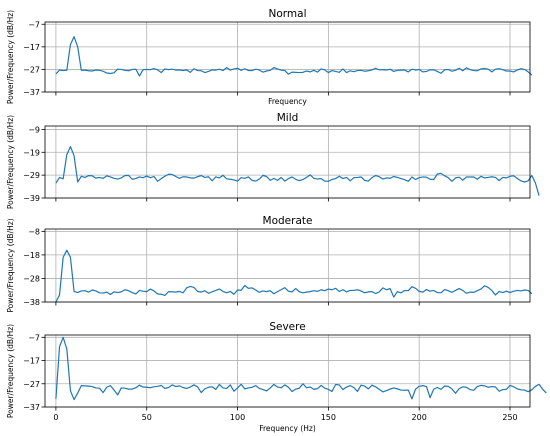  Describe the element at coordinates (287, 101) in the screenshot. I see `x-axis-label: Frequency` at that location.